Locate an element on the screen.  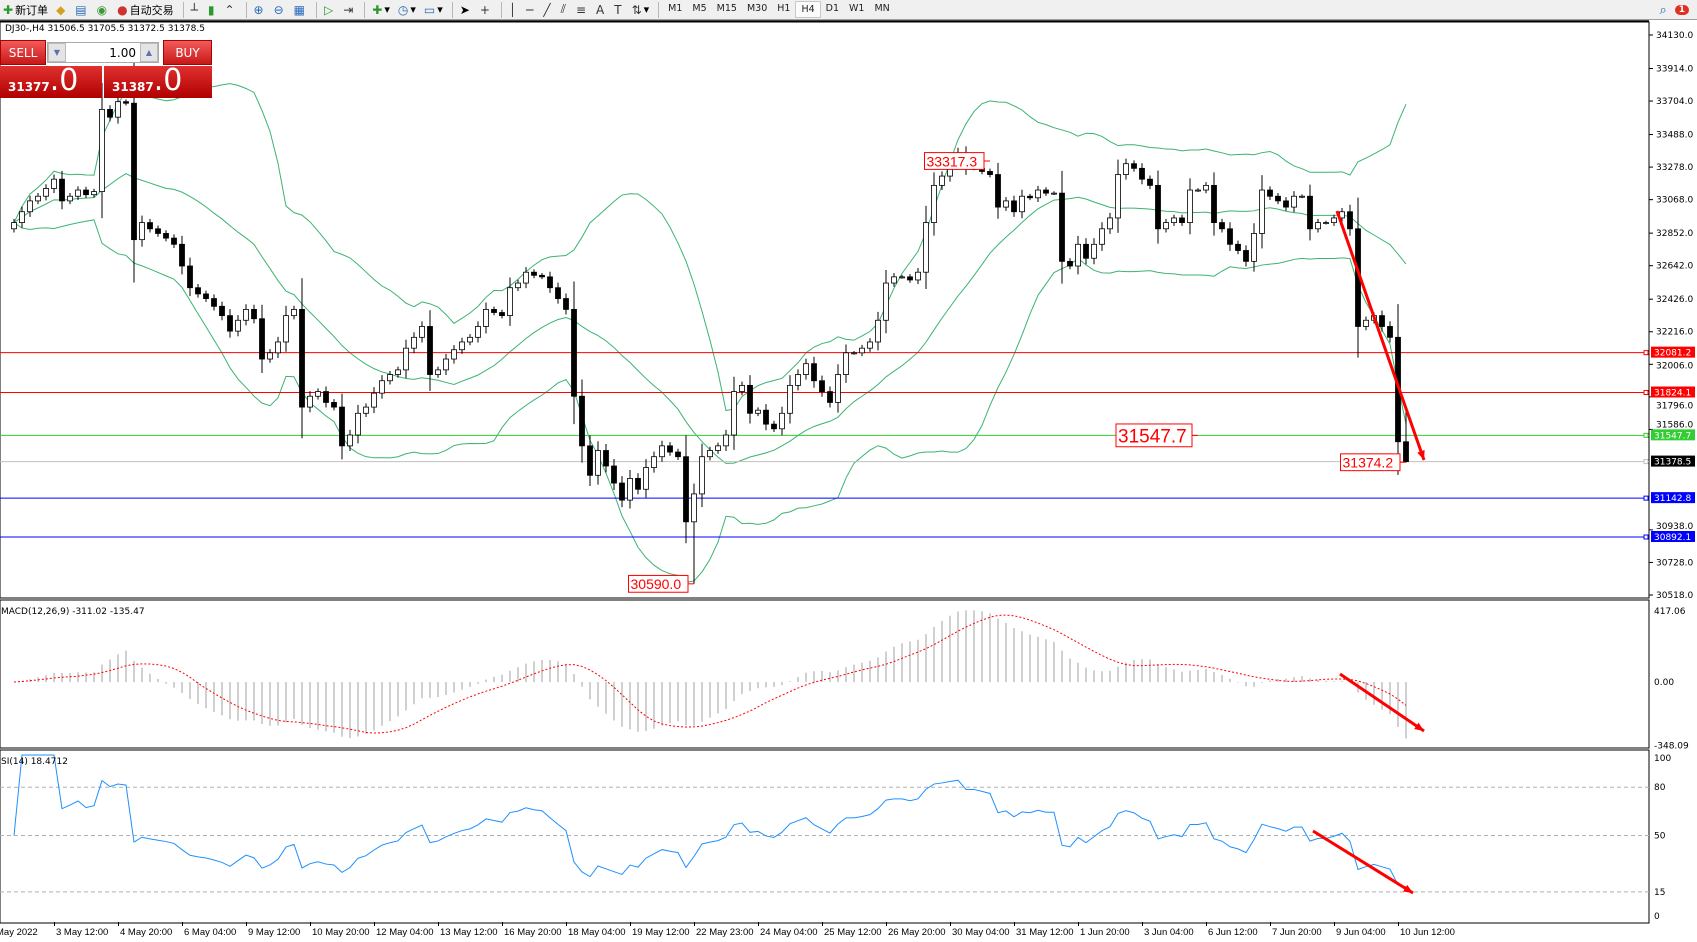
timeframe-m1: M1 is located at coordinates (675, 8).